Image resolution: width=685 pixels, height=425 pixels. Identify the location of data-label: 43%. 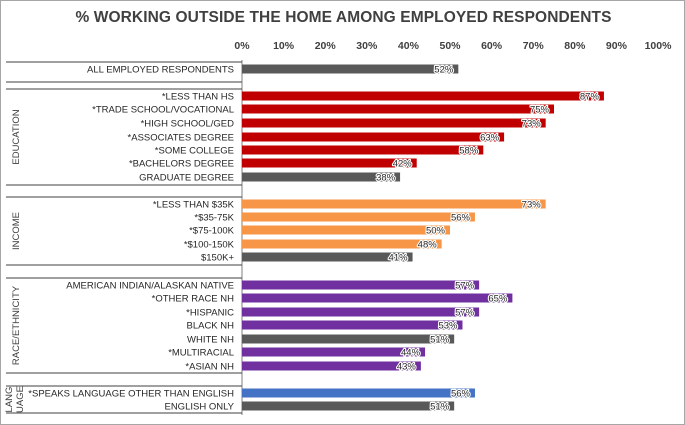
(407, 367).